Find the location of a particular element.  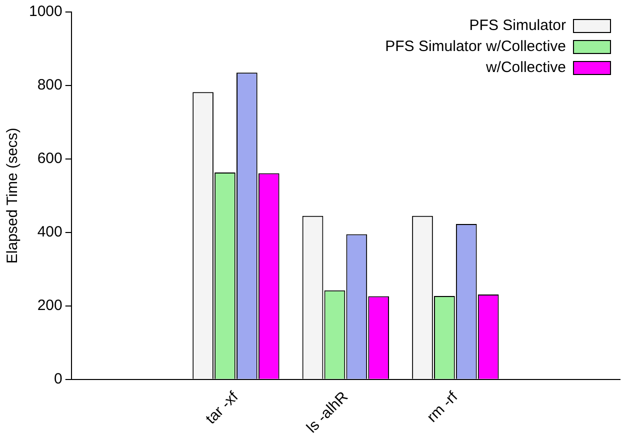

x-tick-label: rm -rf is located at coordinates (443, 407).